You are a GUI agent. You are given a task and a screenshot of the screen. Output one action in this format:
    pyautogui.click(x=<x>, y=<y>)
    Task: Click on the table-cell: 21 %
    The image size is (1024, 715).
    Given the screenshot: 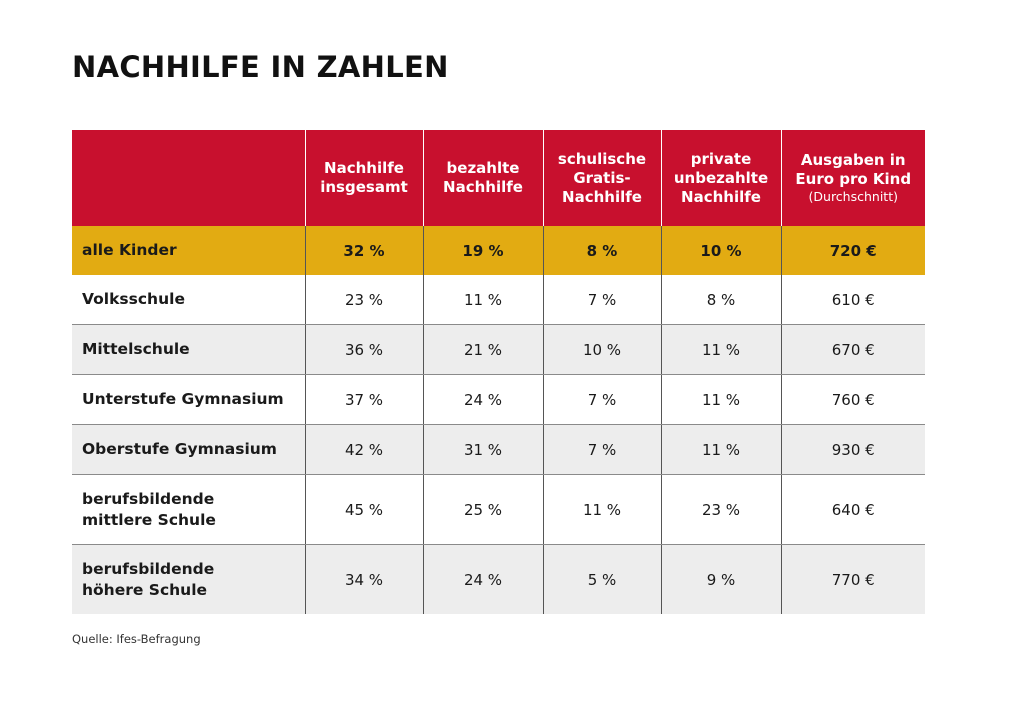 What is the action you would take?
    pyautogui.click(x=482, y=349)
    